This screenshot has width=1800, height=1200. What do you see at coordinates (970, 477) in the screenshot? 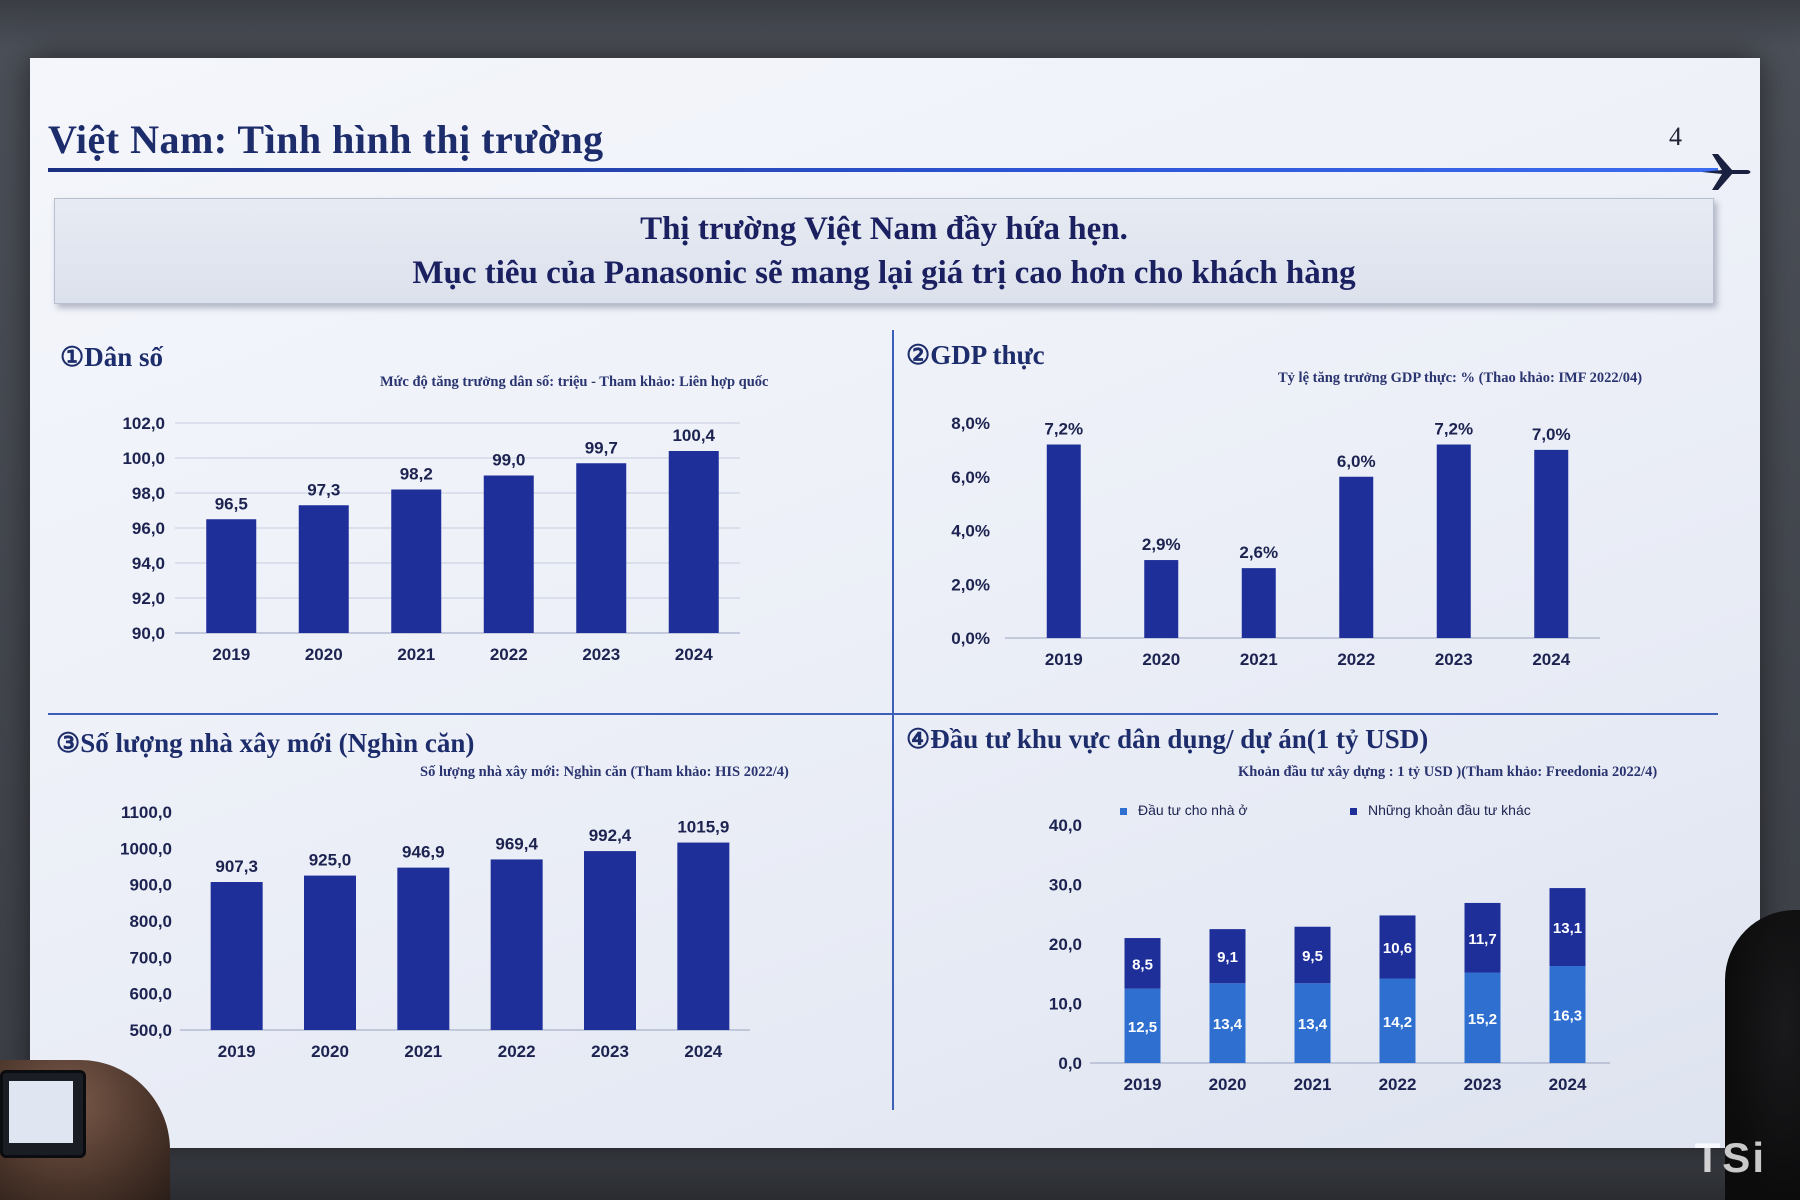
I see `y-tick-label: 6,0%` at bounding box center [970, 477].